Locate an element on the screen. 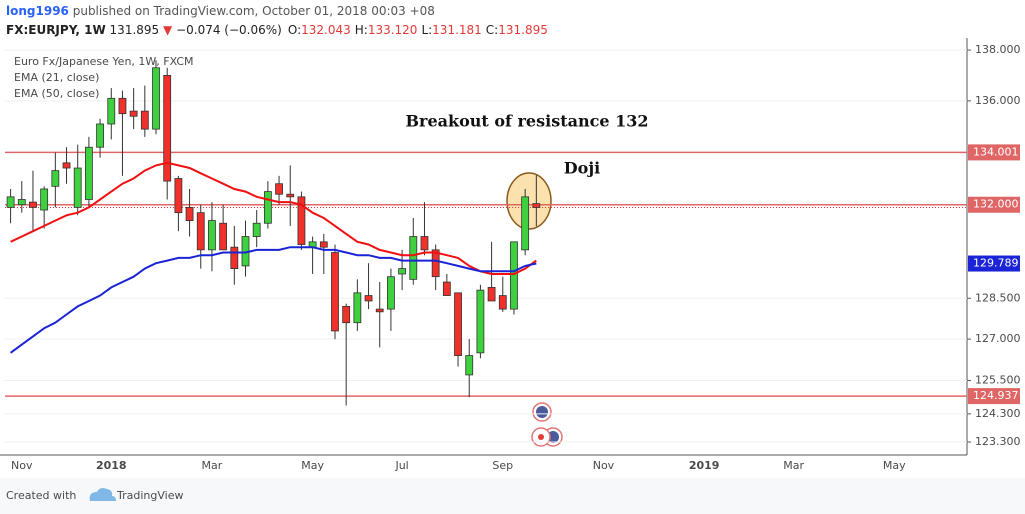 Image resolution: width=1025 pixels, height=514 pixels. ema-tag is located at coordinates (994, 263).